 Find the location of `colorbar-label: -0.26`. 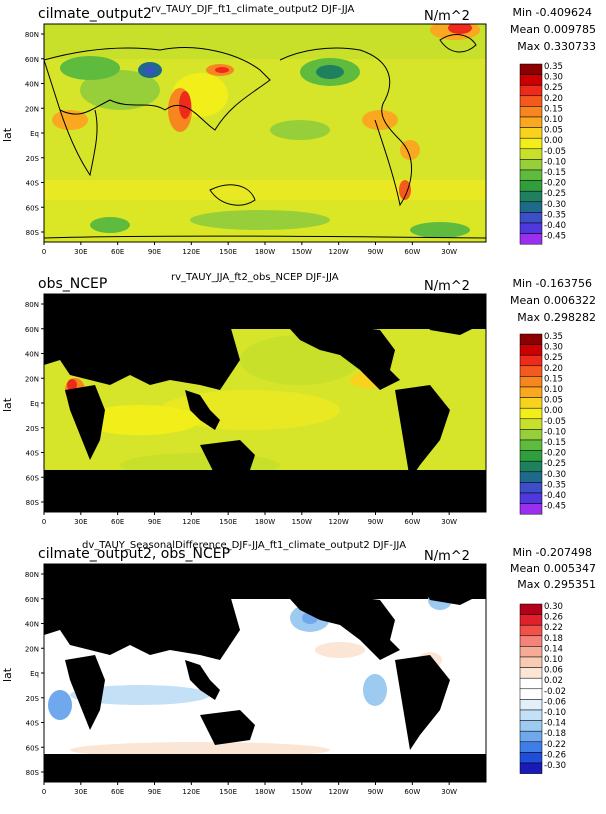

colorbar-label: -0.26 is located at coordinates (555, 755).